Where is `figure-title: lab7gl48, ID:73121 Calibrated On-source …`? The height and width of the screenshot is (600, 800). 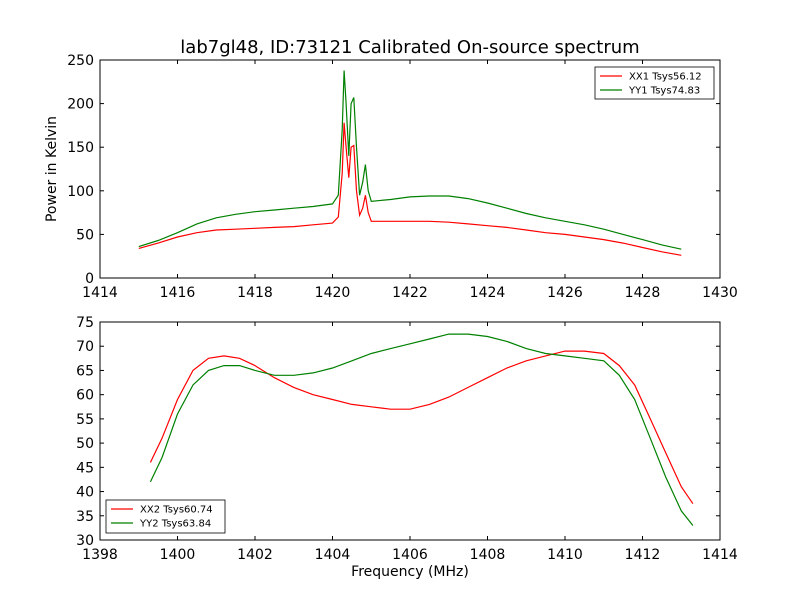
figure-title: lab7gl48, ID:73121 Calibrated On-source … is located at coordinates (409, 47).